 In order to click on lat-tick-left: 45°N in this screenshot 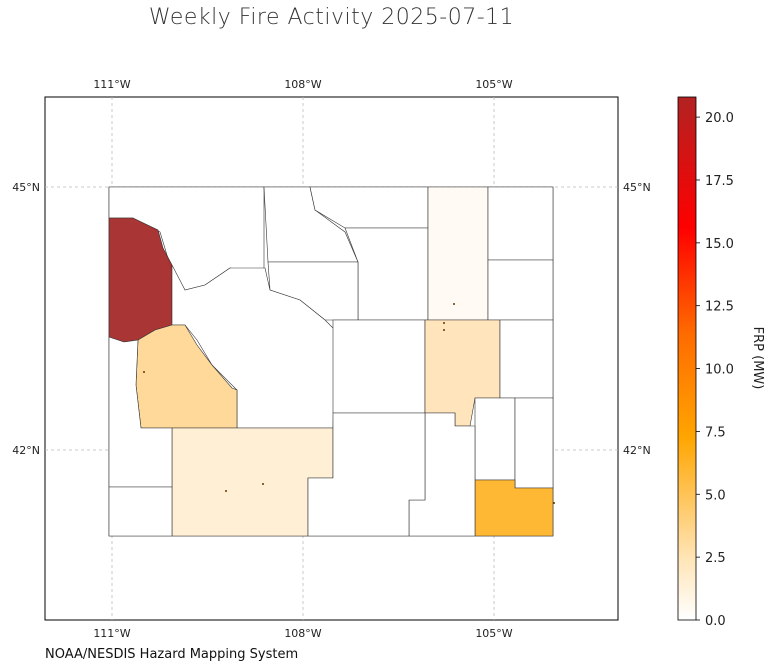, I will do `click(26, 187)`.